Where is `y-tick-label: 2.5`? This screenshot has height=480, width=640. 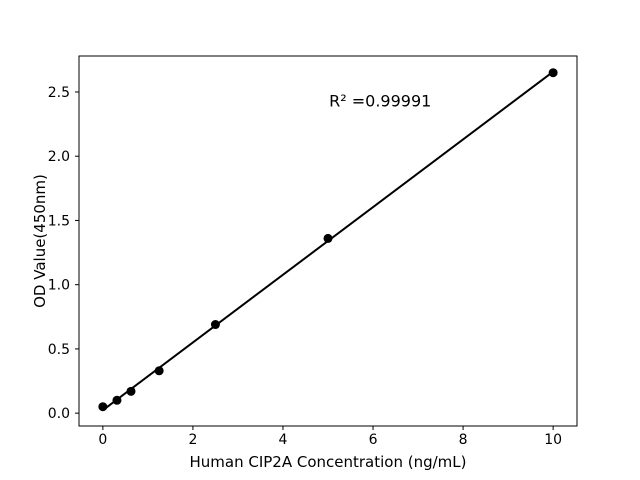 y-tick-label: 2.5 is located at coordinates (59, 93).